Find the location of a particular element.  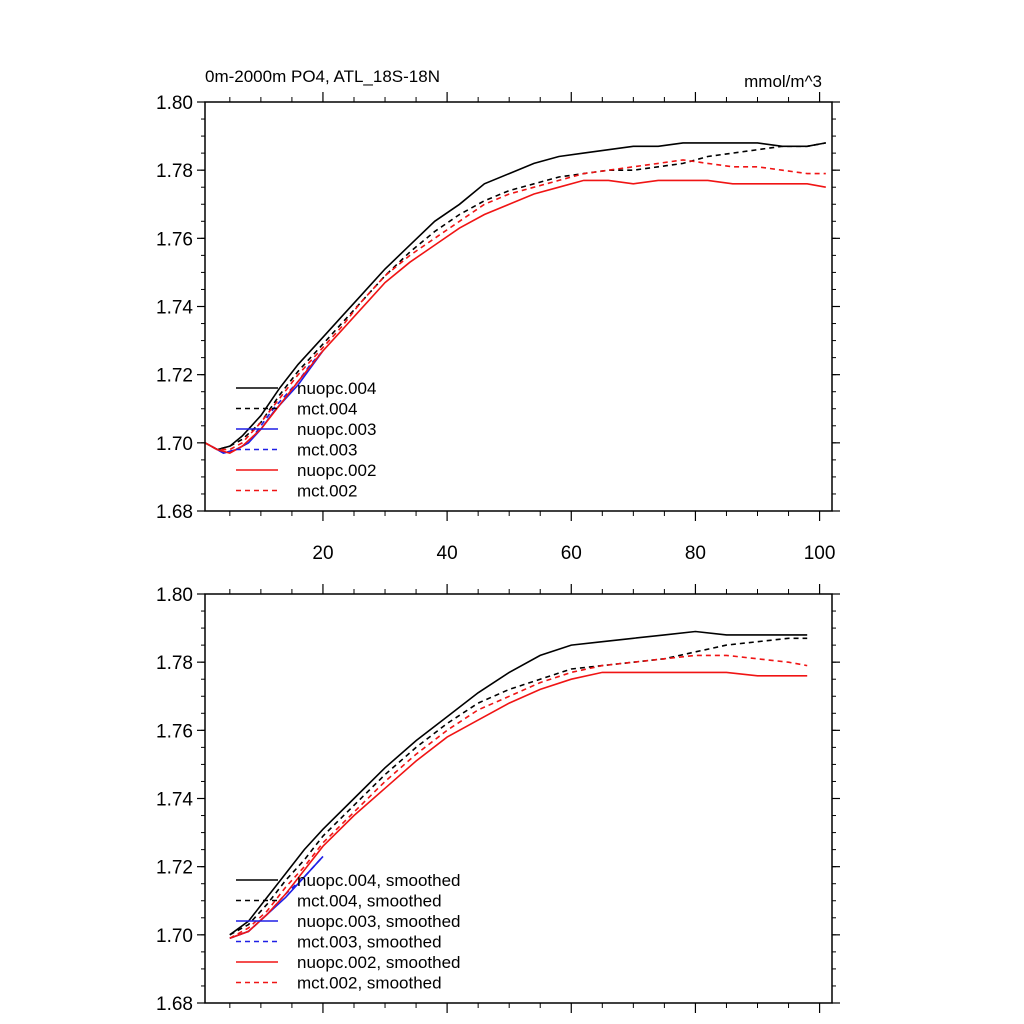

legend-label: mct.002 is located at coordinates (327, 491).